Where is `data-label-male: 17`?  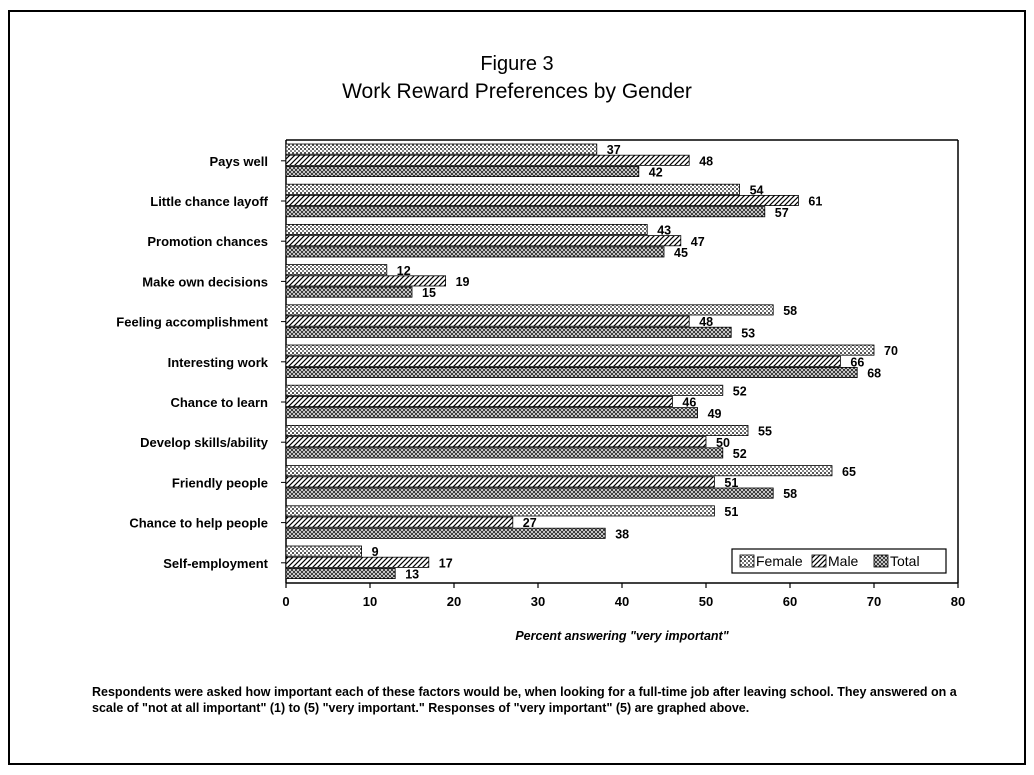
data-label-male: 17 is located at coordinates (446, 563).